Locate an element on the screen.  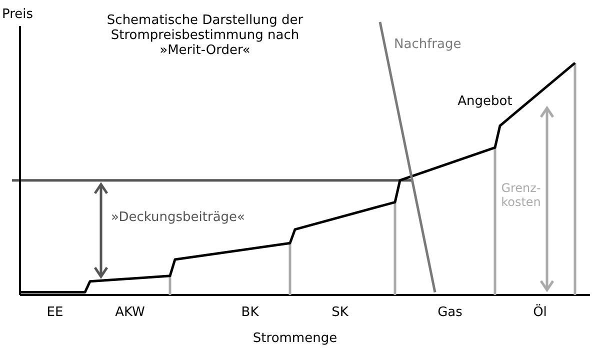
annotation: Grenz- kosten is located at coordinates (521, 195).